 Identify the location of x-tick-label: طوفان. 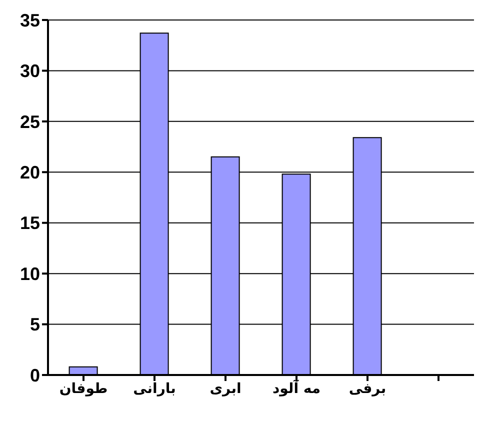
(83, 388).